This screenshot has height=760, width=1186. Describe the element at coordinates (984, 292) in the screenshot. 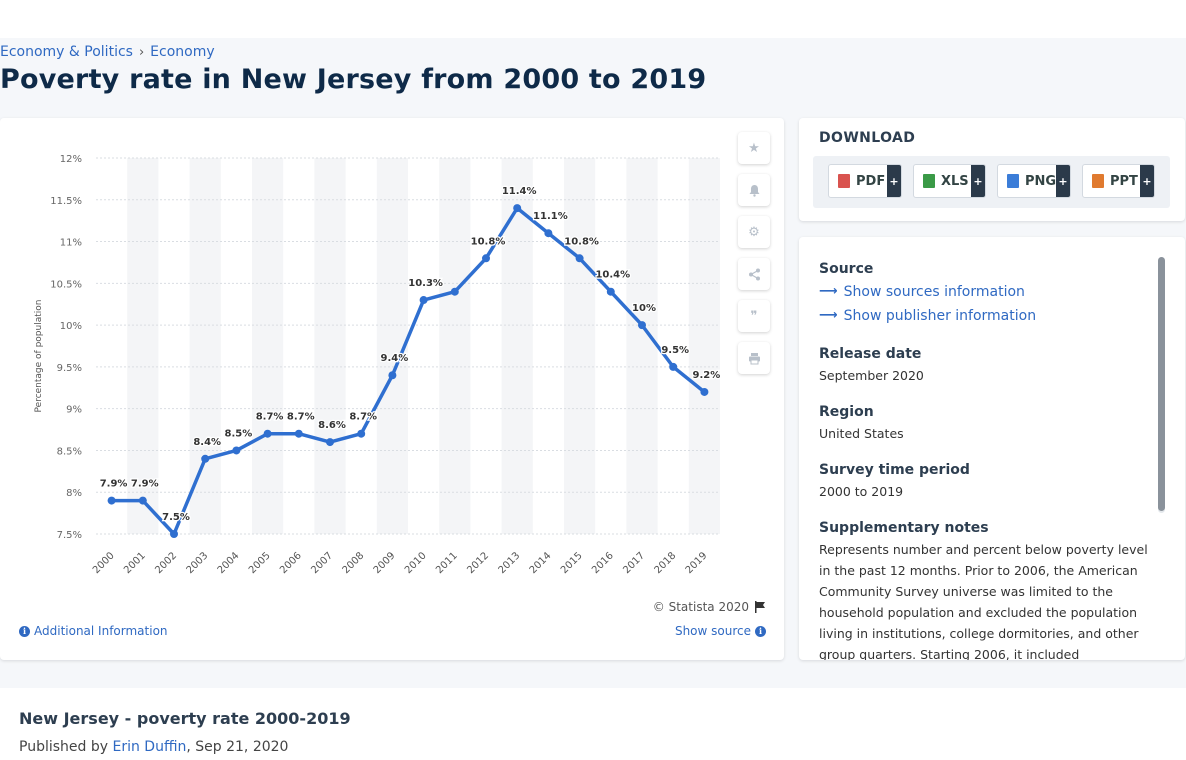

I see `show-sources-link: ⟶ Show sources information` at that location.